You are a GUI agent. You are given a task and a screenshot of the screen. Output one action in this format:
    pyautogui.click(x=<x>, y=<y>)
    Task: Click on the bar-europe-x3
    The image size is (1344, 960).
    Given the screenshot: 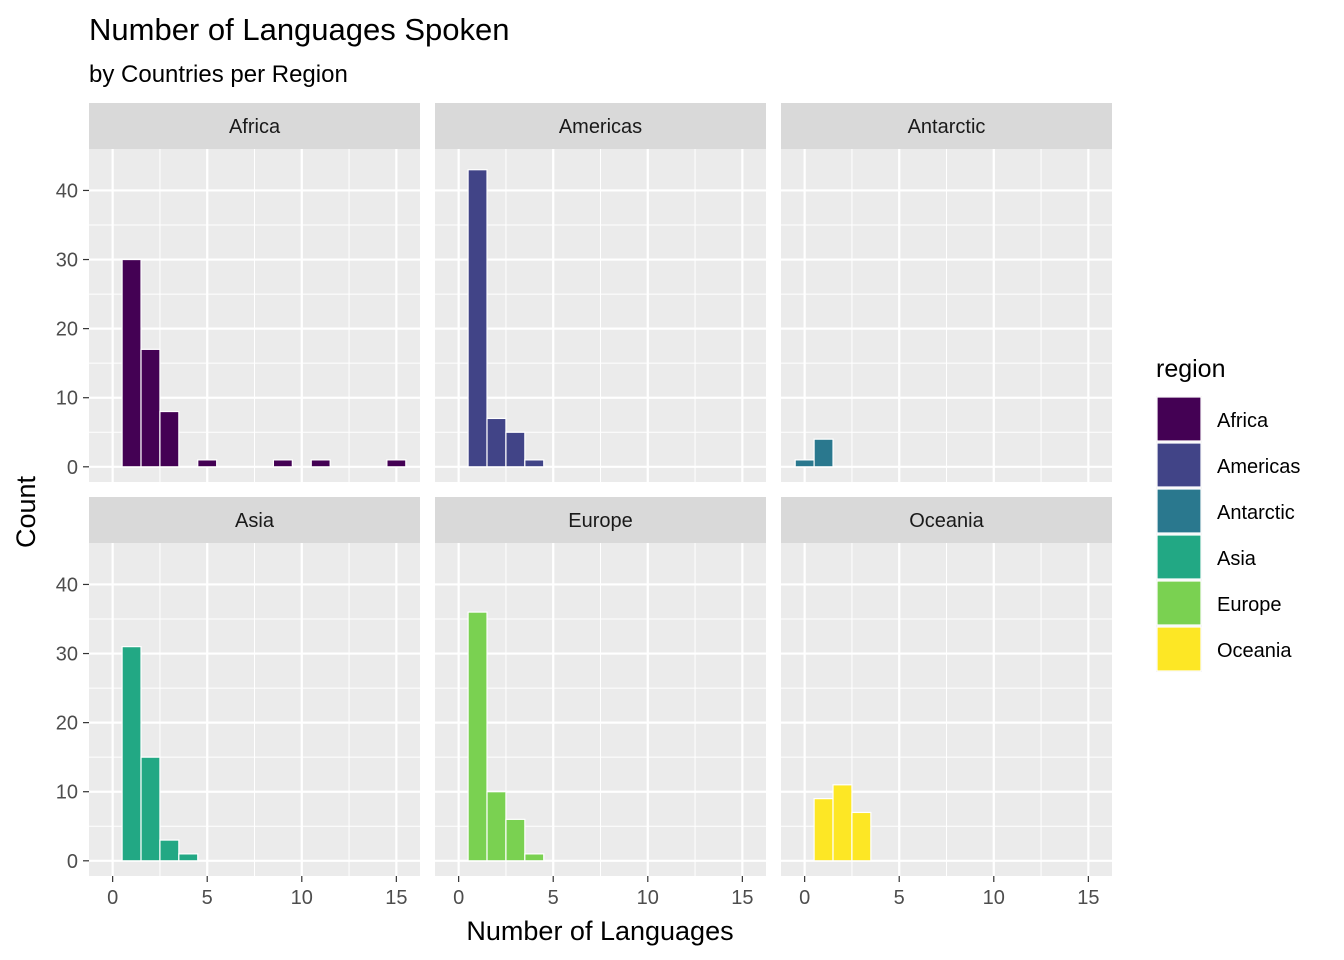 What is the action you would take?
    pyautogui.click(x=515, y=840)
    